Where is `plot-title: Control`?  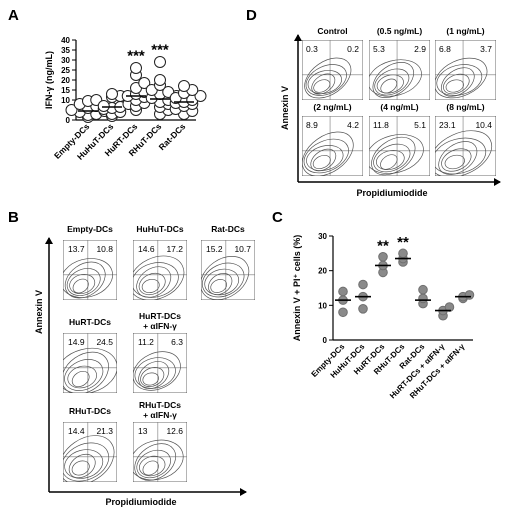
plot-title: Control is located at coordinates (332, 31).